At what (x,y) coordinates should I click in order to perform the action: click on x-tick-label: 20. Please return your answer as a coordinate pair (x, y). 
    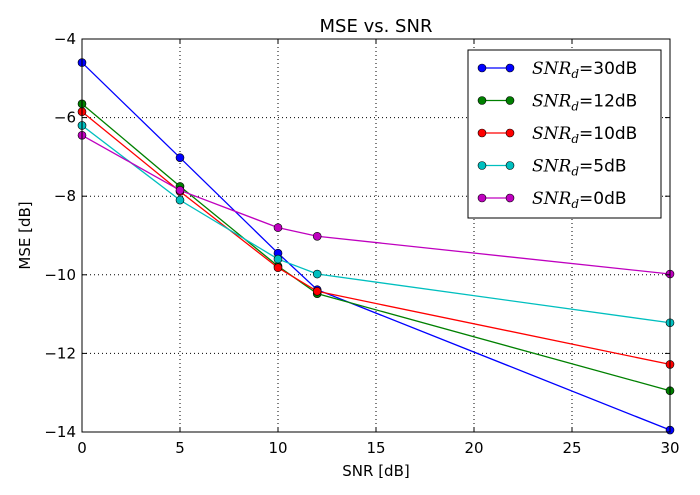
    Looking at the image, I should click on (473, 448).